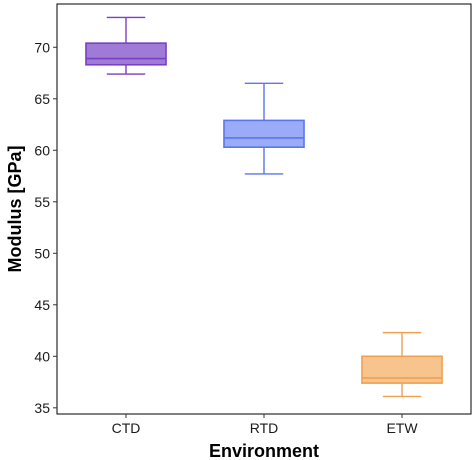  Describe the element at coordinates (42, 202) in the screenshot. I see `y-tick-label: 55` at that location.